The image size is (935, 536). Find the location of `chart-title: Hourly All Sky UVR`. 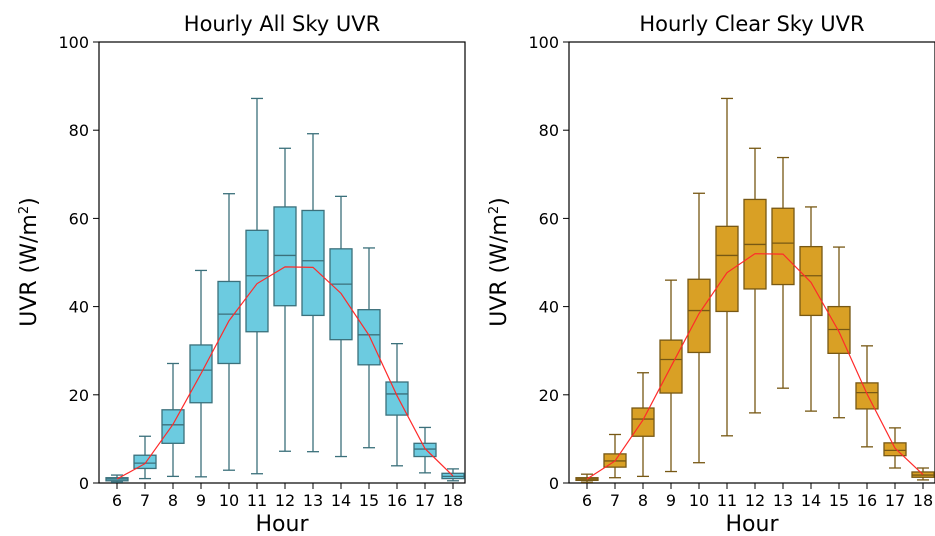

chart-title: Hourly All Sky UVR is located at coordinates (282, 24).